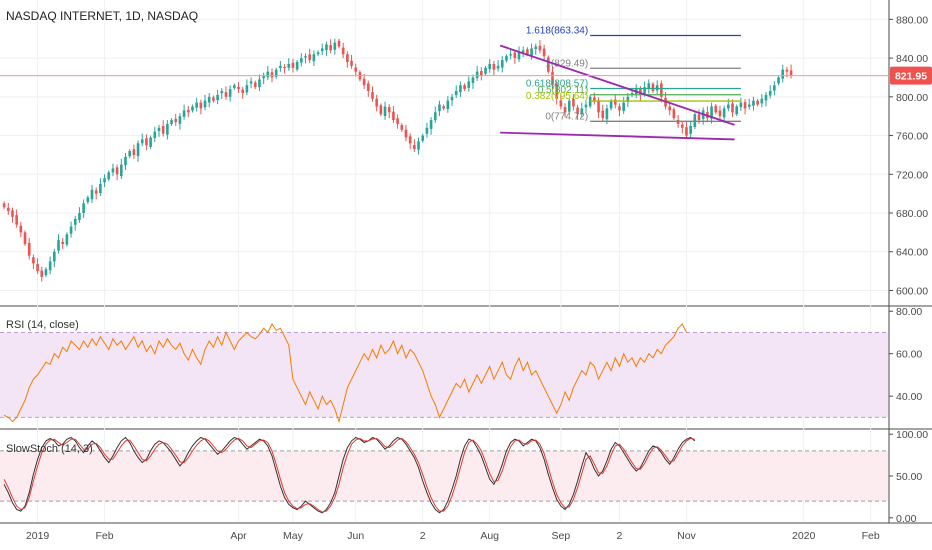 The height and width of the screenshot is (550, 932). What do you see at coordinates (105, 536) in the screenshot?
I see `x-tick-label: Feb` at bounding box center [105, 536].